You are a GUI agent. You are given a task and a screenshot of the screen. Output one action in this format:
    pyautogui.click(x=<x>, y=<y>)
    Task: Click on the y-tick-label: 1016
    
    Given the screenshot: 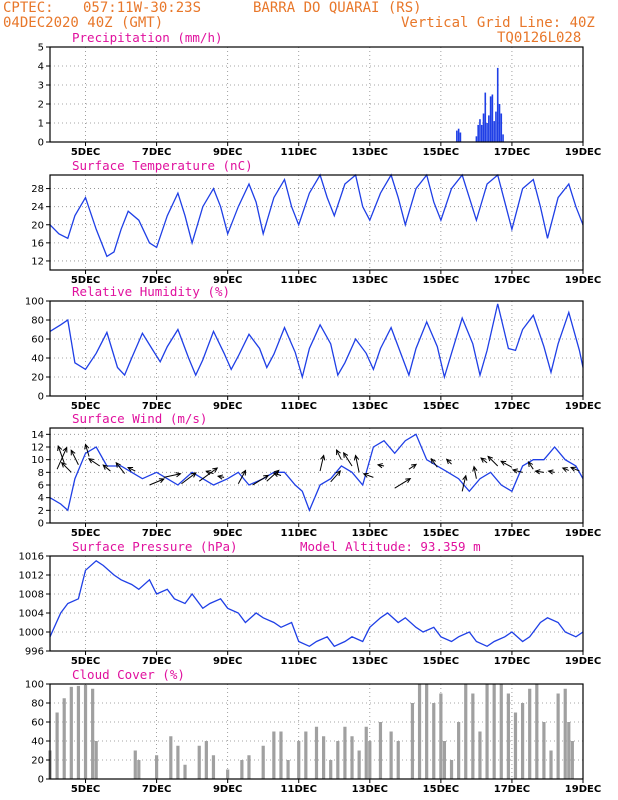 What is the action you would take?
    pyautogui.click(x=31, y=557)
    